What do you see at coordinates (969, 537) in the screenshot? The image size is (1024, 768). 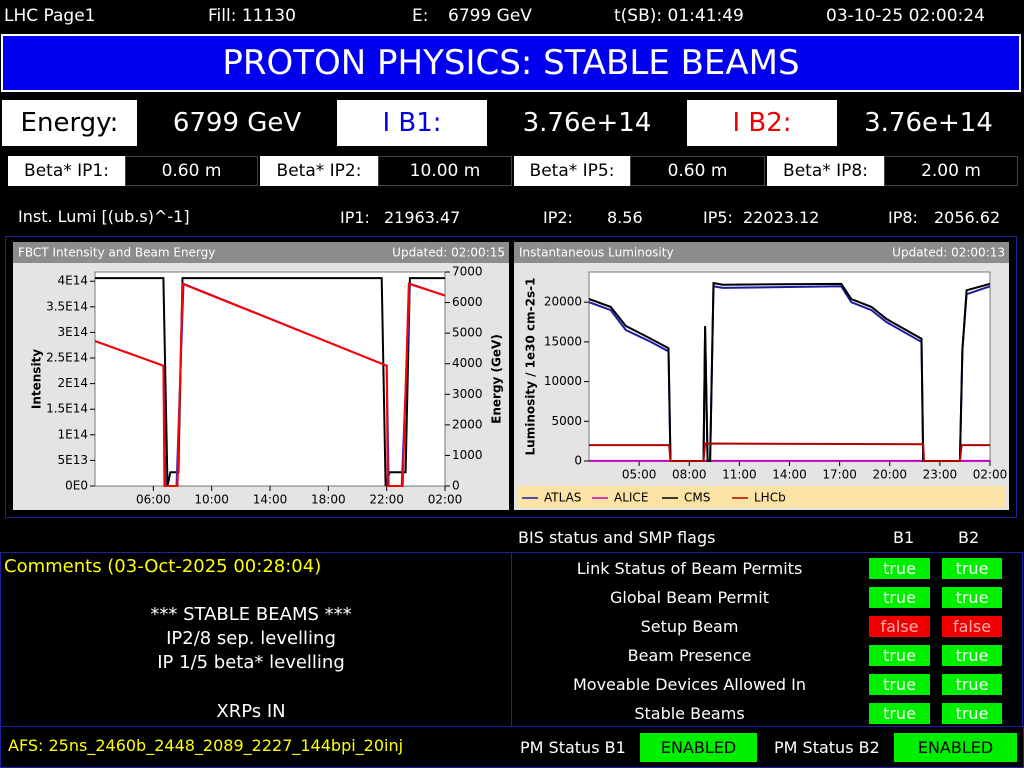 I see `b2-header: B2` at bounding box center [969, 537].